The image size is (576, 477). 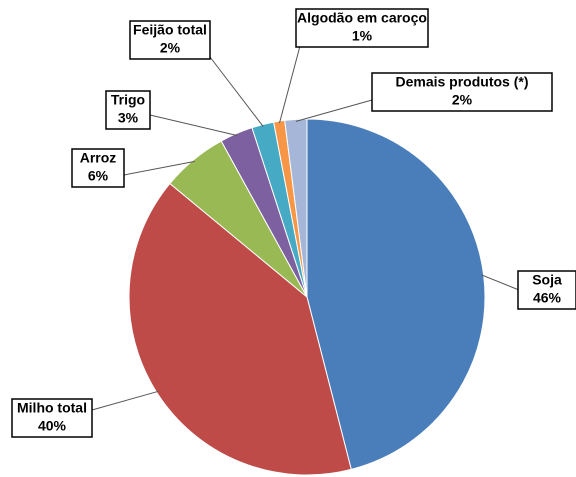 I want to click on slice-label: Soja, so click(x=547, y=280).